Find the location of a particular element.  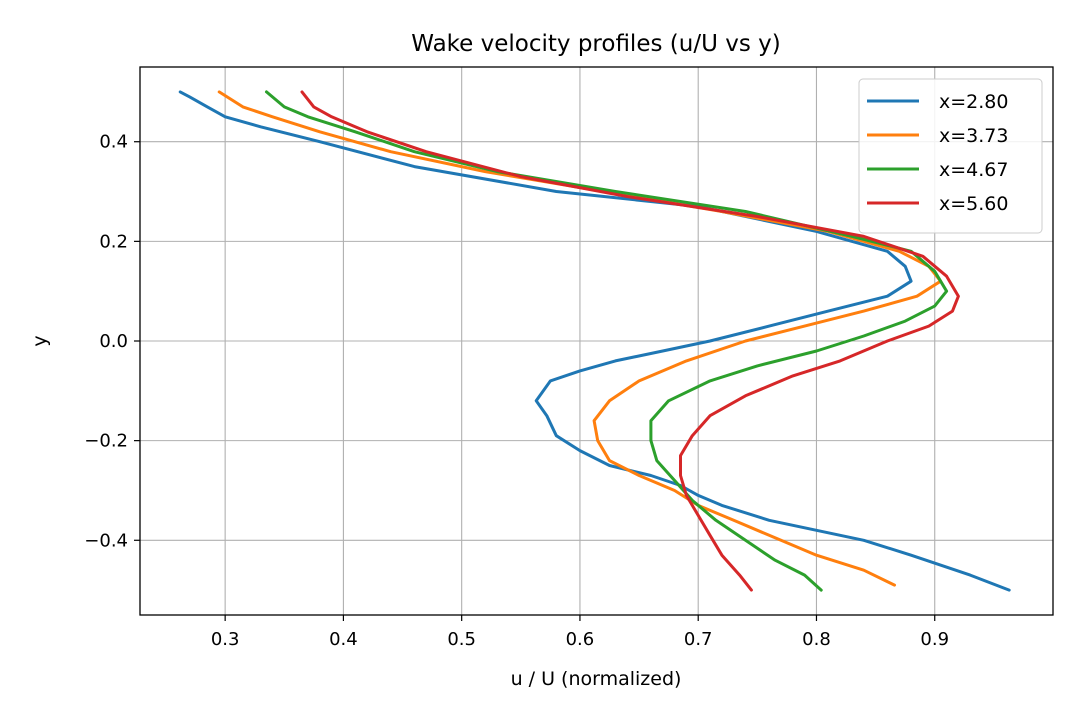

y-tick-label: 0.0 is located at coordinates (113, 341).